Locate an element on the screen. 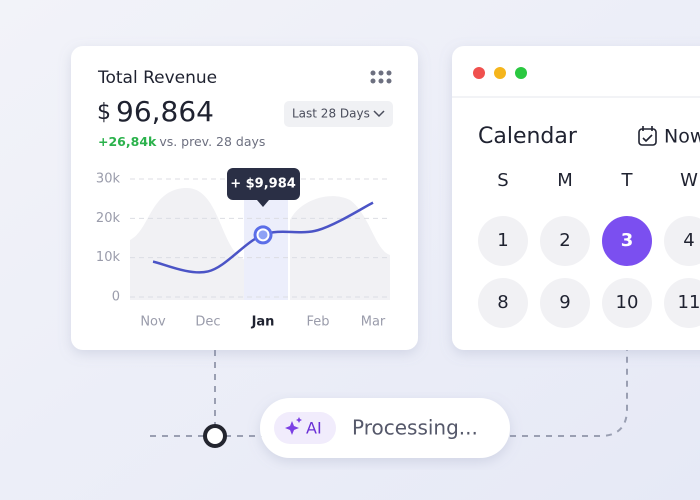 The height and width of the screenshot is (500, 700). currency: $ is located at coordinates (104, 112).